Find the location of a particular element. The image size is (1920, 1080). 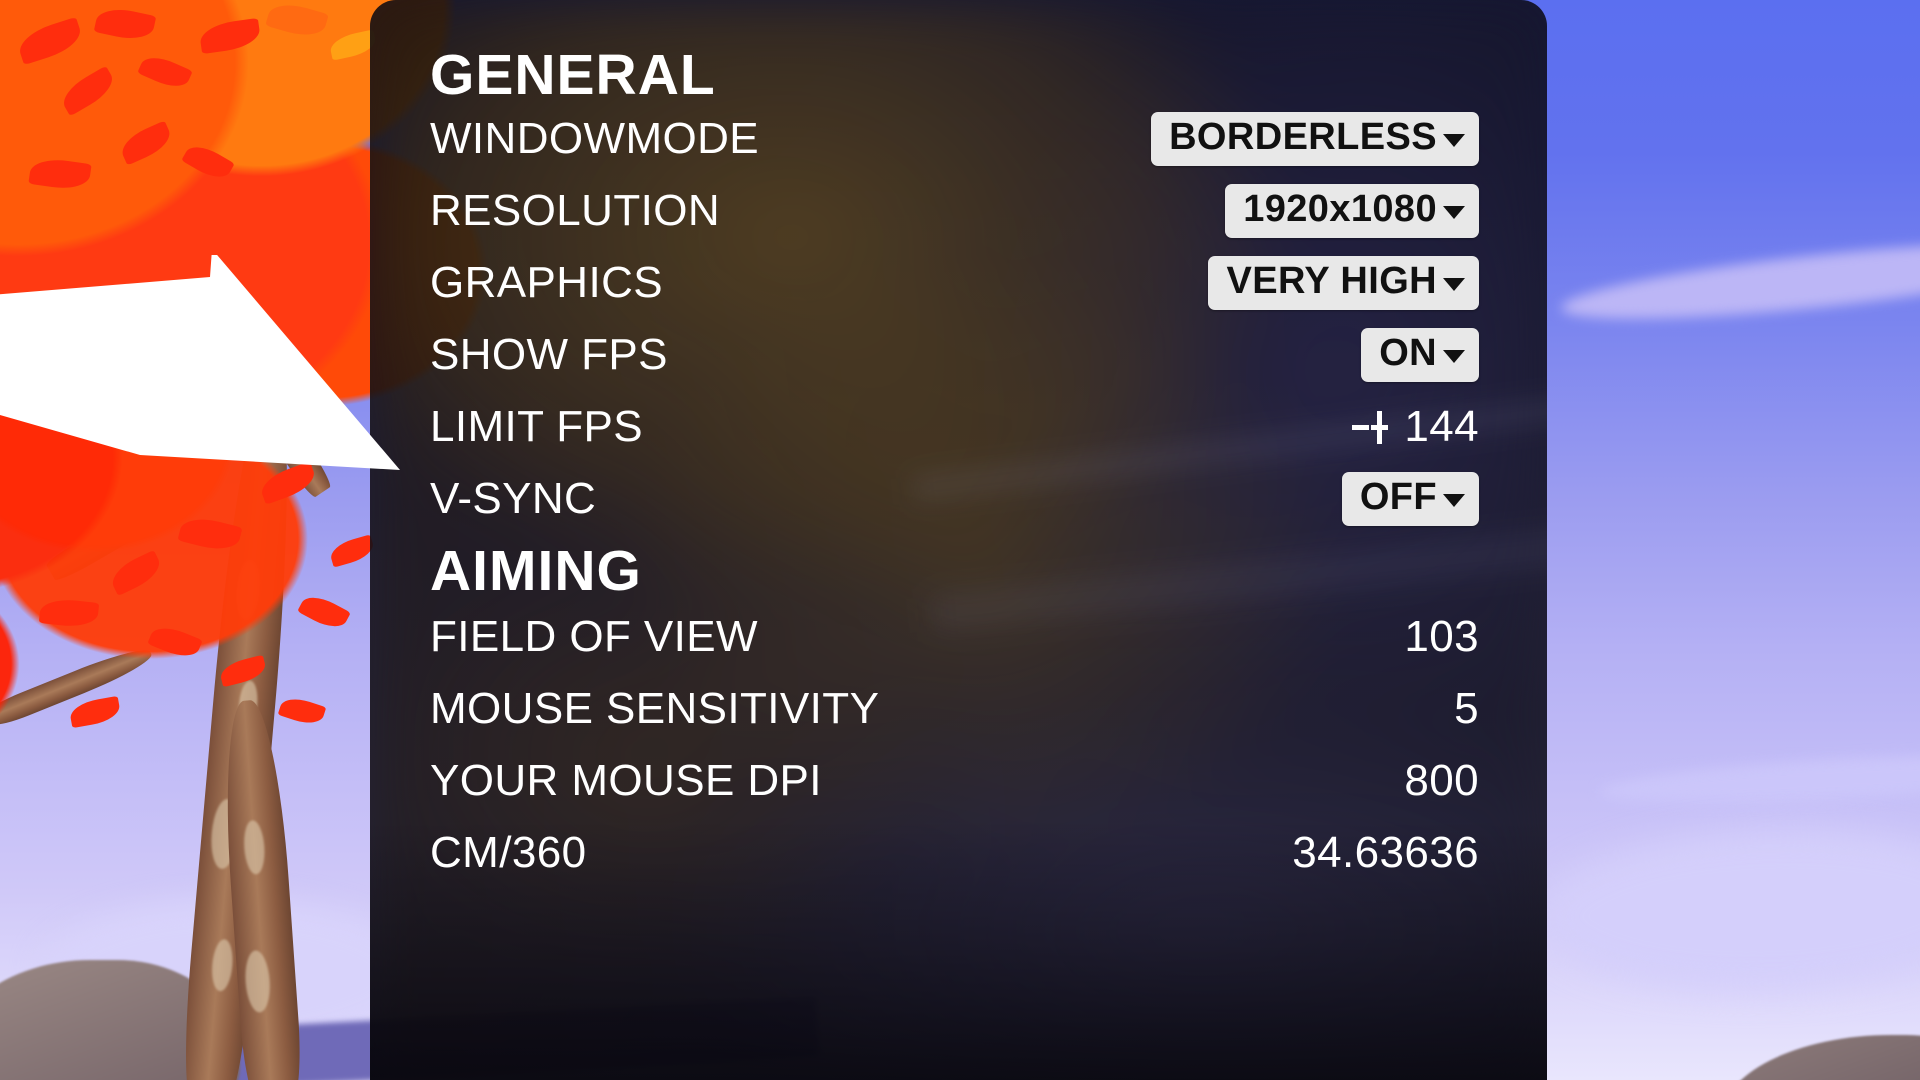

minus-plus-stepper-icon is located at coordinates (1370, 427).